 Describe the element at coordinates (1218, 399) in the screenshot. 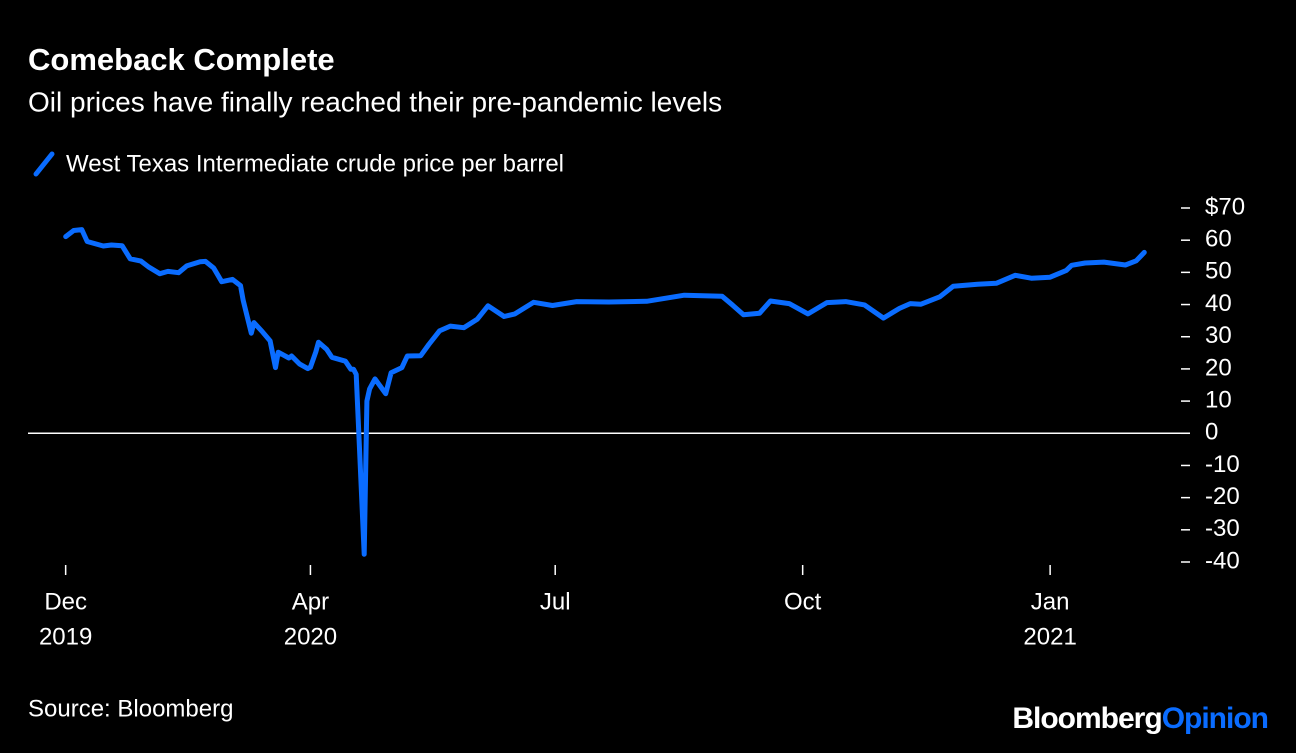

I see `y-tick-label: 10` at that location.